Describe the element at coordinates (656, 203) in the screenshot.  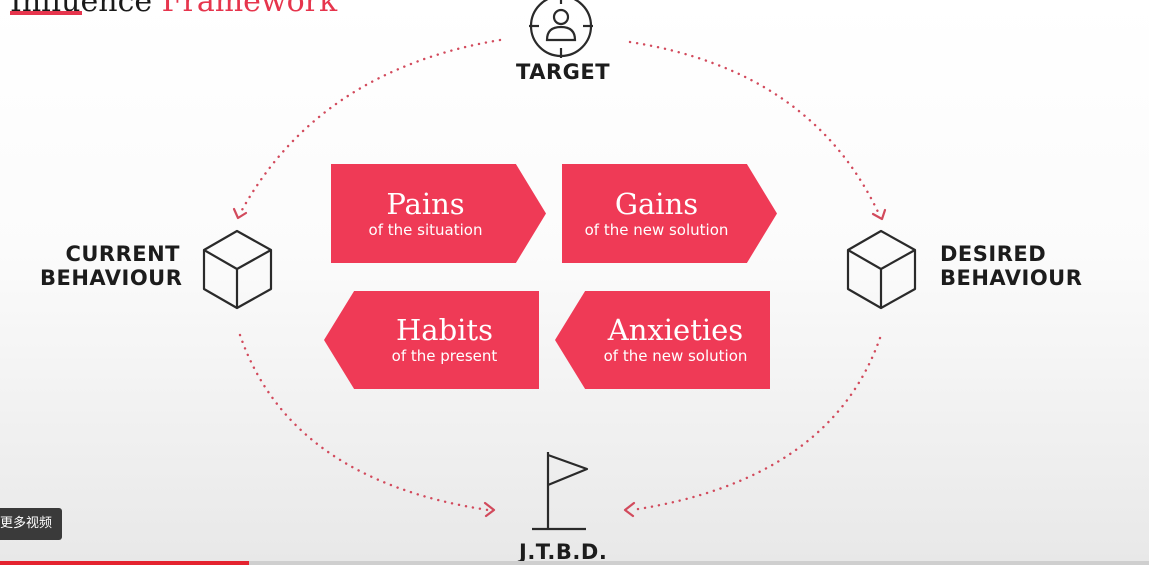
I see `gains-title: Gains` at that location.